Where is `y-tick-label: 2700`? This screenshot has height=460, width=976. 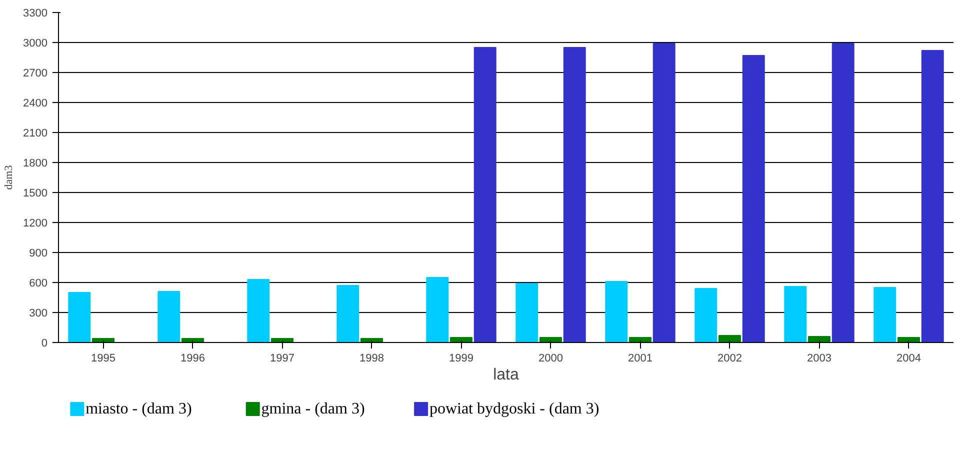
y-tick-label: 2700 is located at coordinates (35, 74).